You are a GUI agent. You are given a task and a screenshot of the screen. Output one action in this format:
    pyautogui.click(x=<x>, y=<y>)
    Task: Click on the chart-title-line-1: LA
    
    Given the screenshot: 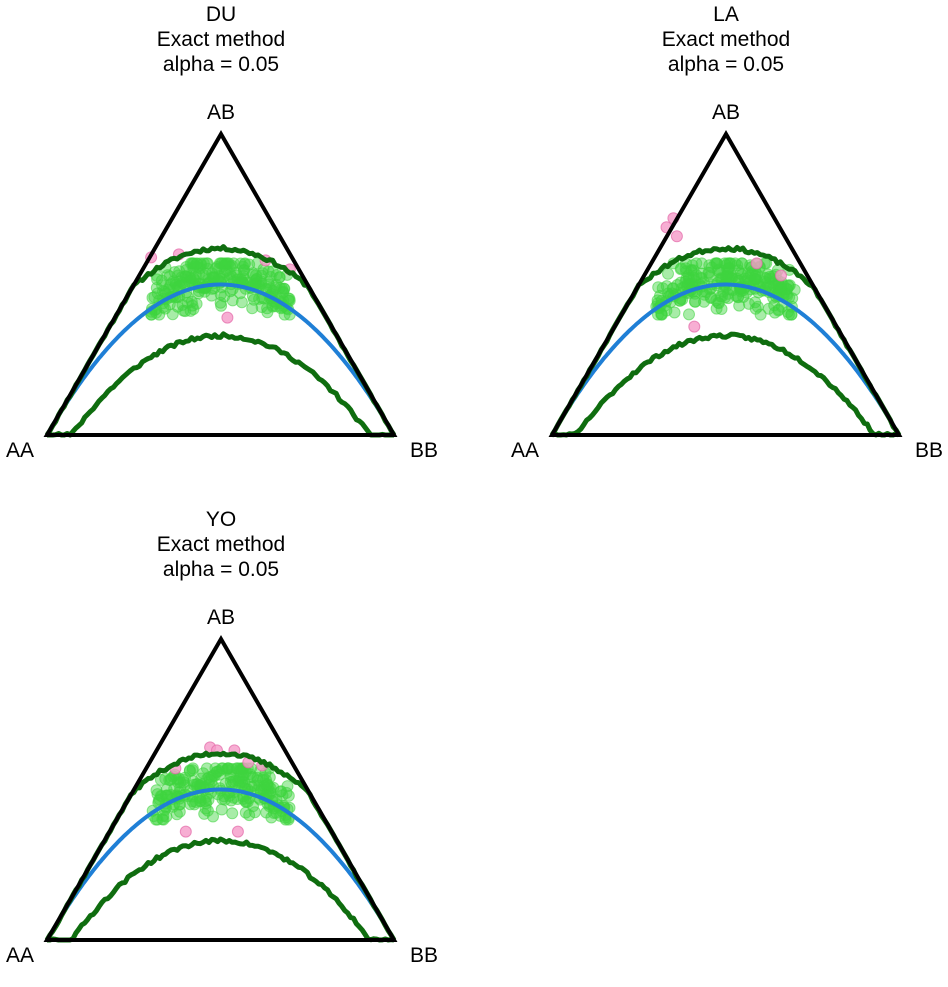 What is the action you would take?
    pyautogui.click(x=726, y=14)
    